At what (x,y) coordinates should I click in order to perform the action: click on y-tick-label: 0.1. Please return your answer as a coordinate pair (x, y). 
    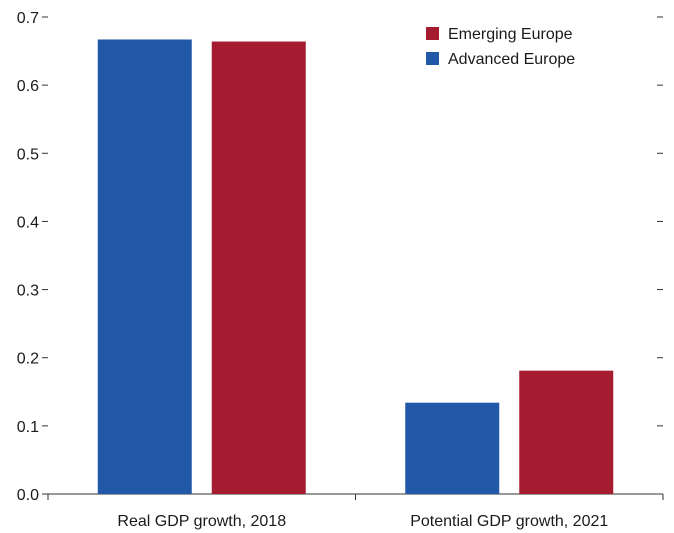
    Looking at the image, I should click on (28, 427).